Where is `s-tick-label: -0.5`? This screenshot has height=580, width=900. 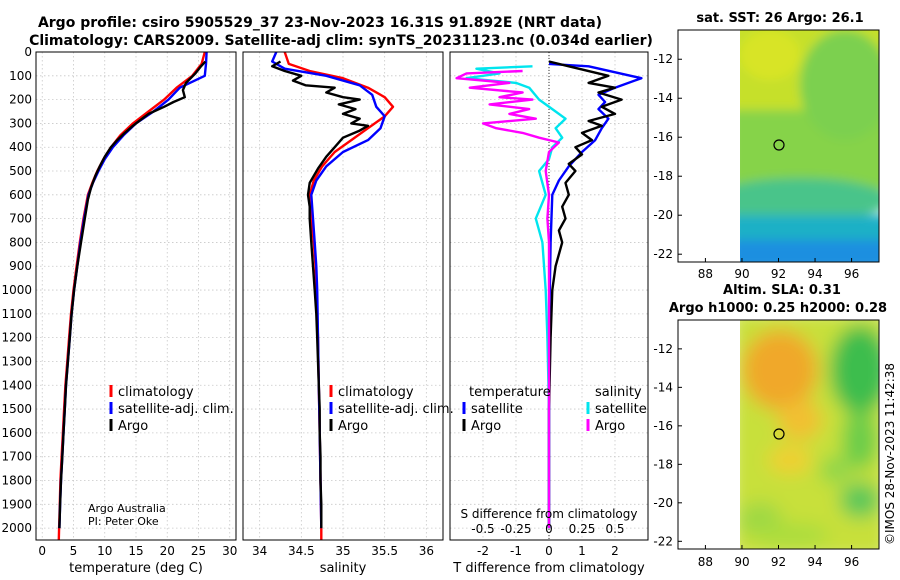 s-tick-label: -0.5 is located at coordinates (482, 529).